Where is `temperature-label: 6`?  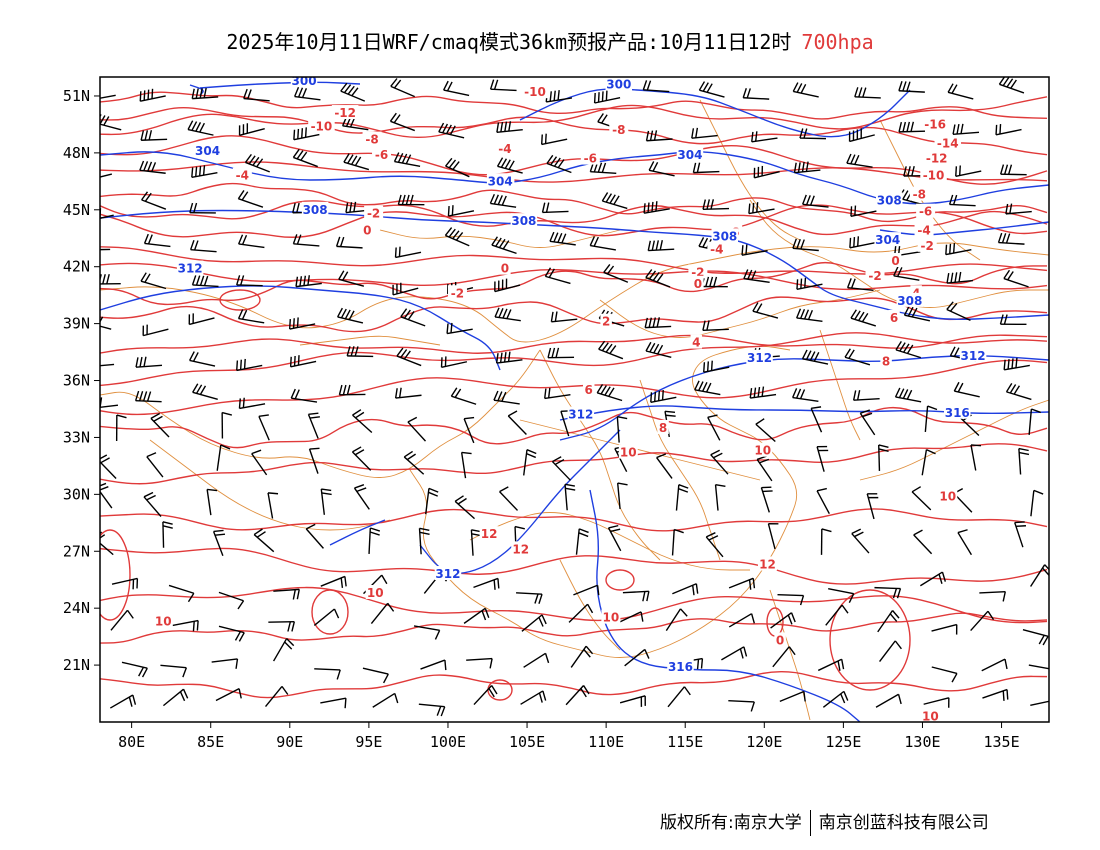 temperature-label: 6 is located at coordinates (589, 390).